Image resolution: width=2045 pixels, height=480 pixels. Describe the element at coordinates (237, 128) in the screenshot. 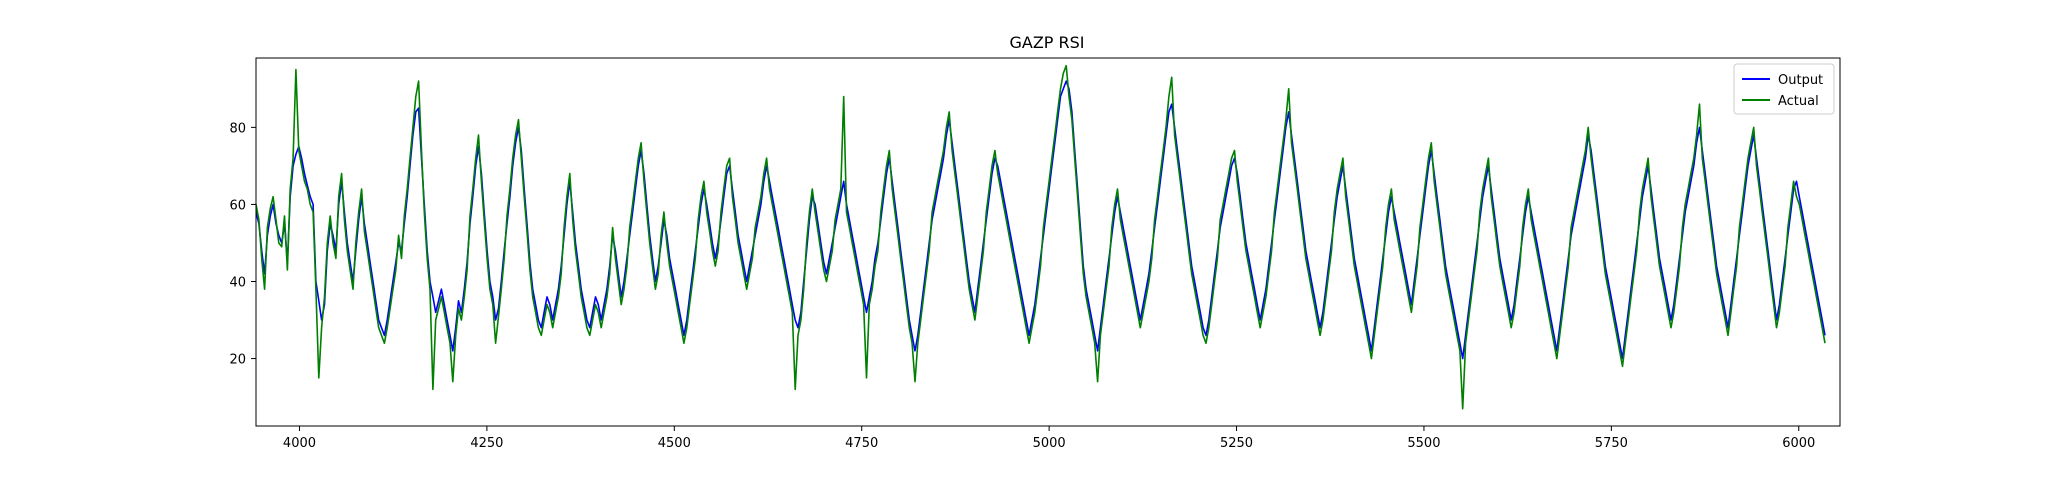

I see `y-tick-label: 80` at that location.